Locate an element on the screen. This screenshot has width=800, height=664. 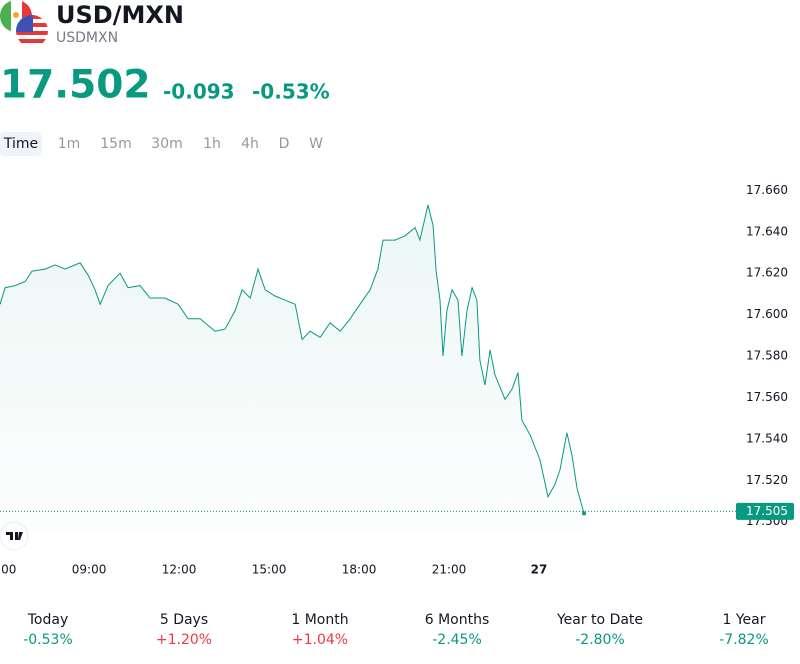
last-point is located at coordinates (584, 513).